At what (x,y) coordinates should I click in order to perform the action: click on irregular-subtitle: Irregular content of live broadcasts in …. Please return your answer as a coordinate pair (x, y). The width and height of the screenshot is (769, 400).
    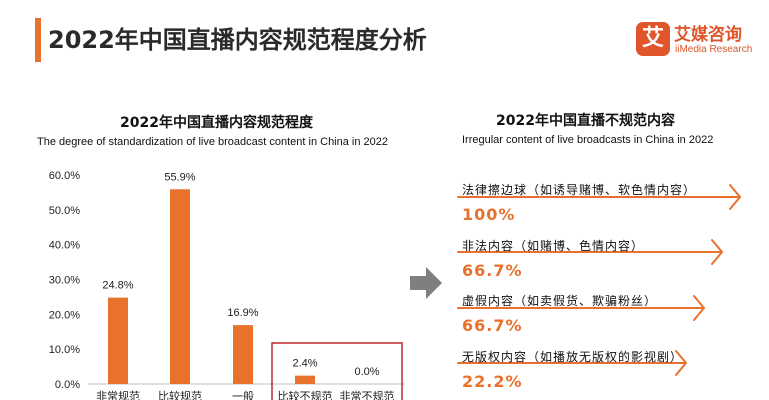
    Looking at the image, I should click on (588, 140).